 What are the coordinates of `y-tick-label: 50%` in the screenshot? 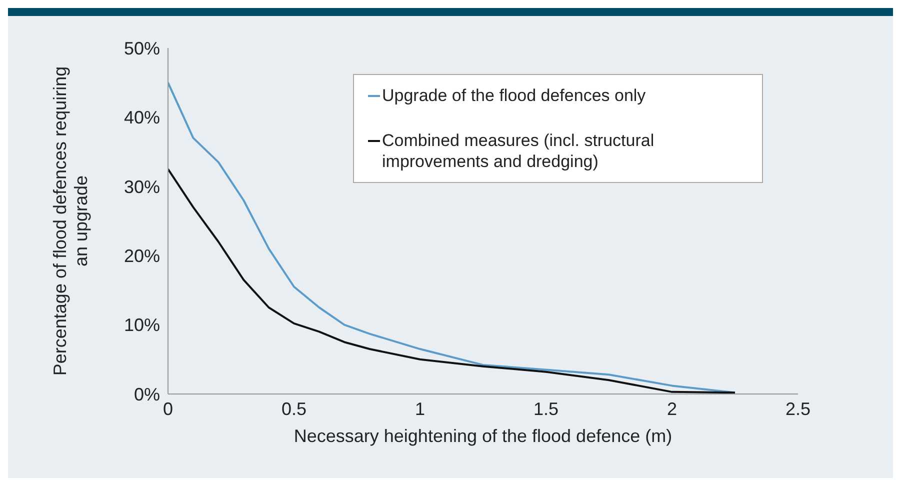 It's located at (142, 48).